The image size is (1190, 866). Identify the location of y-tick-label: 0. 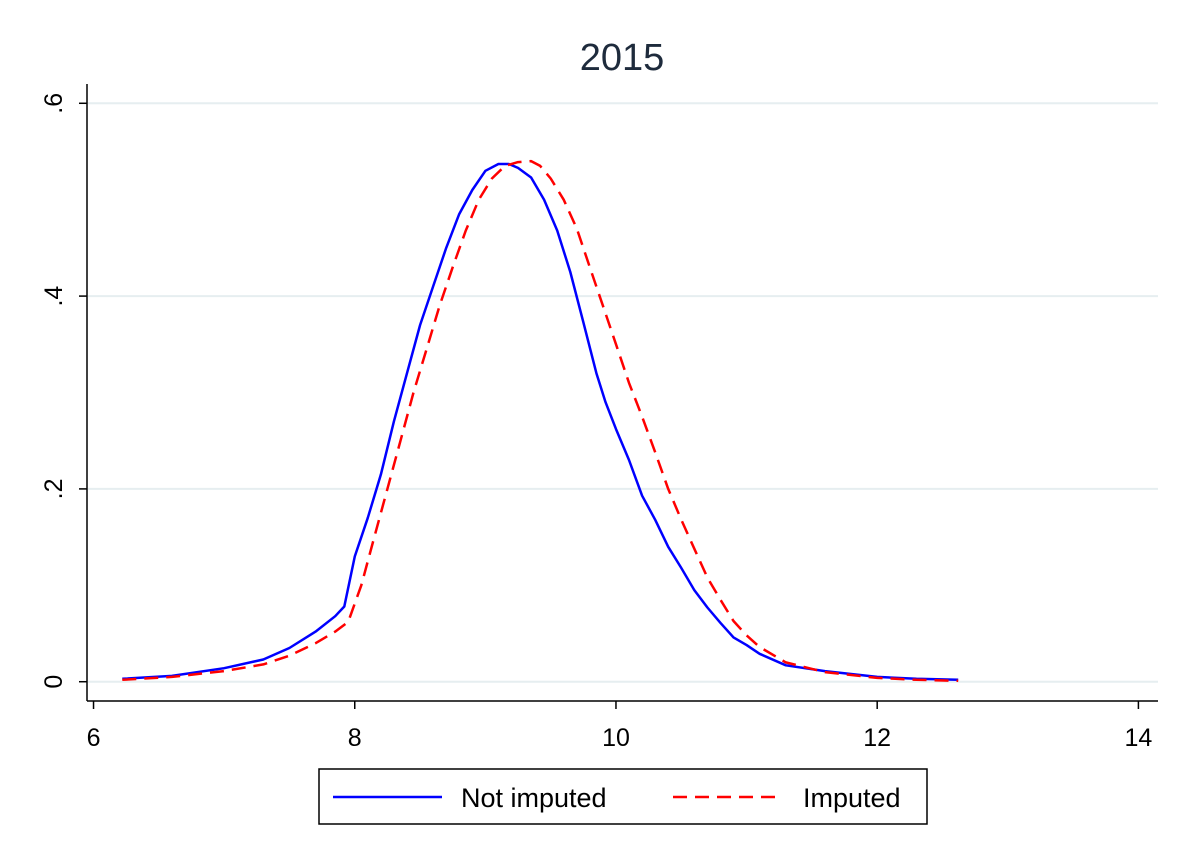
(54, 682).